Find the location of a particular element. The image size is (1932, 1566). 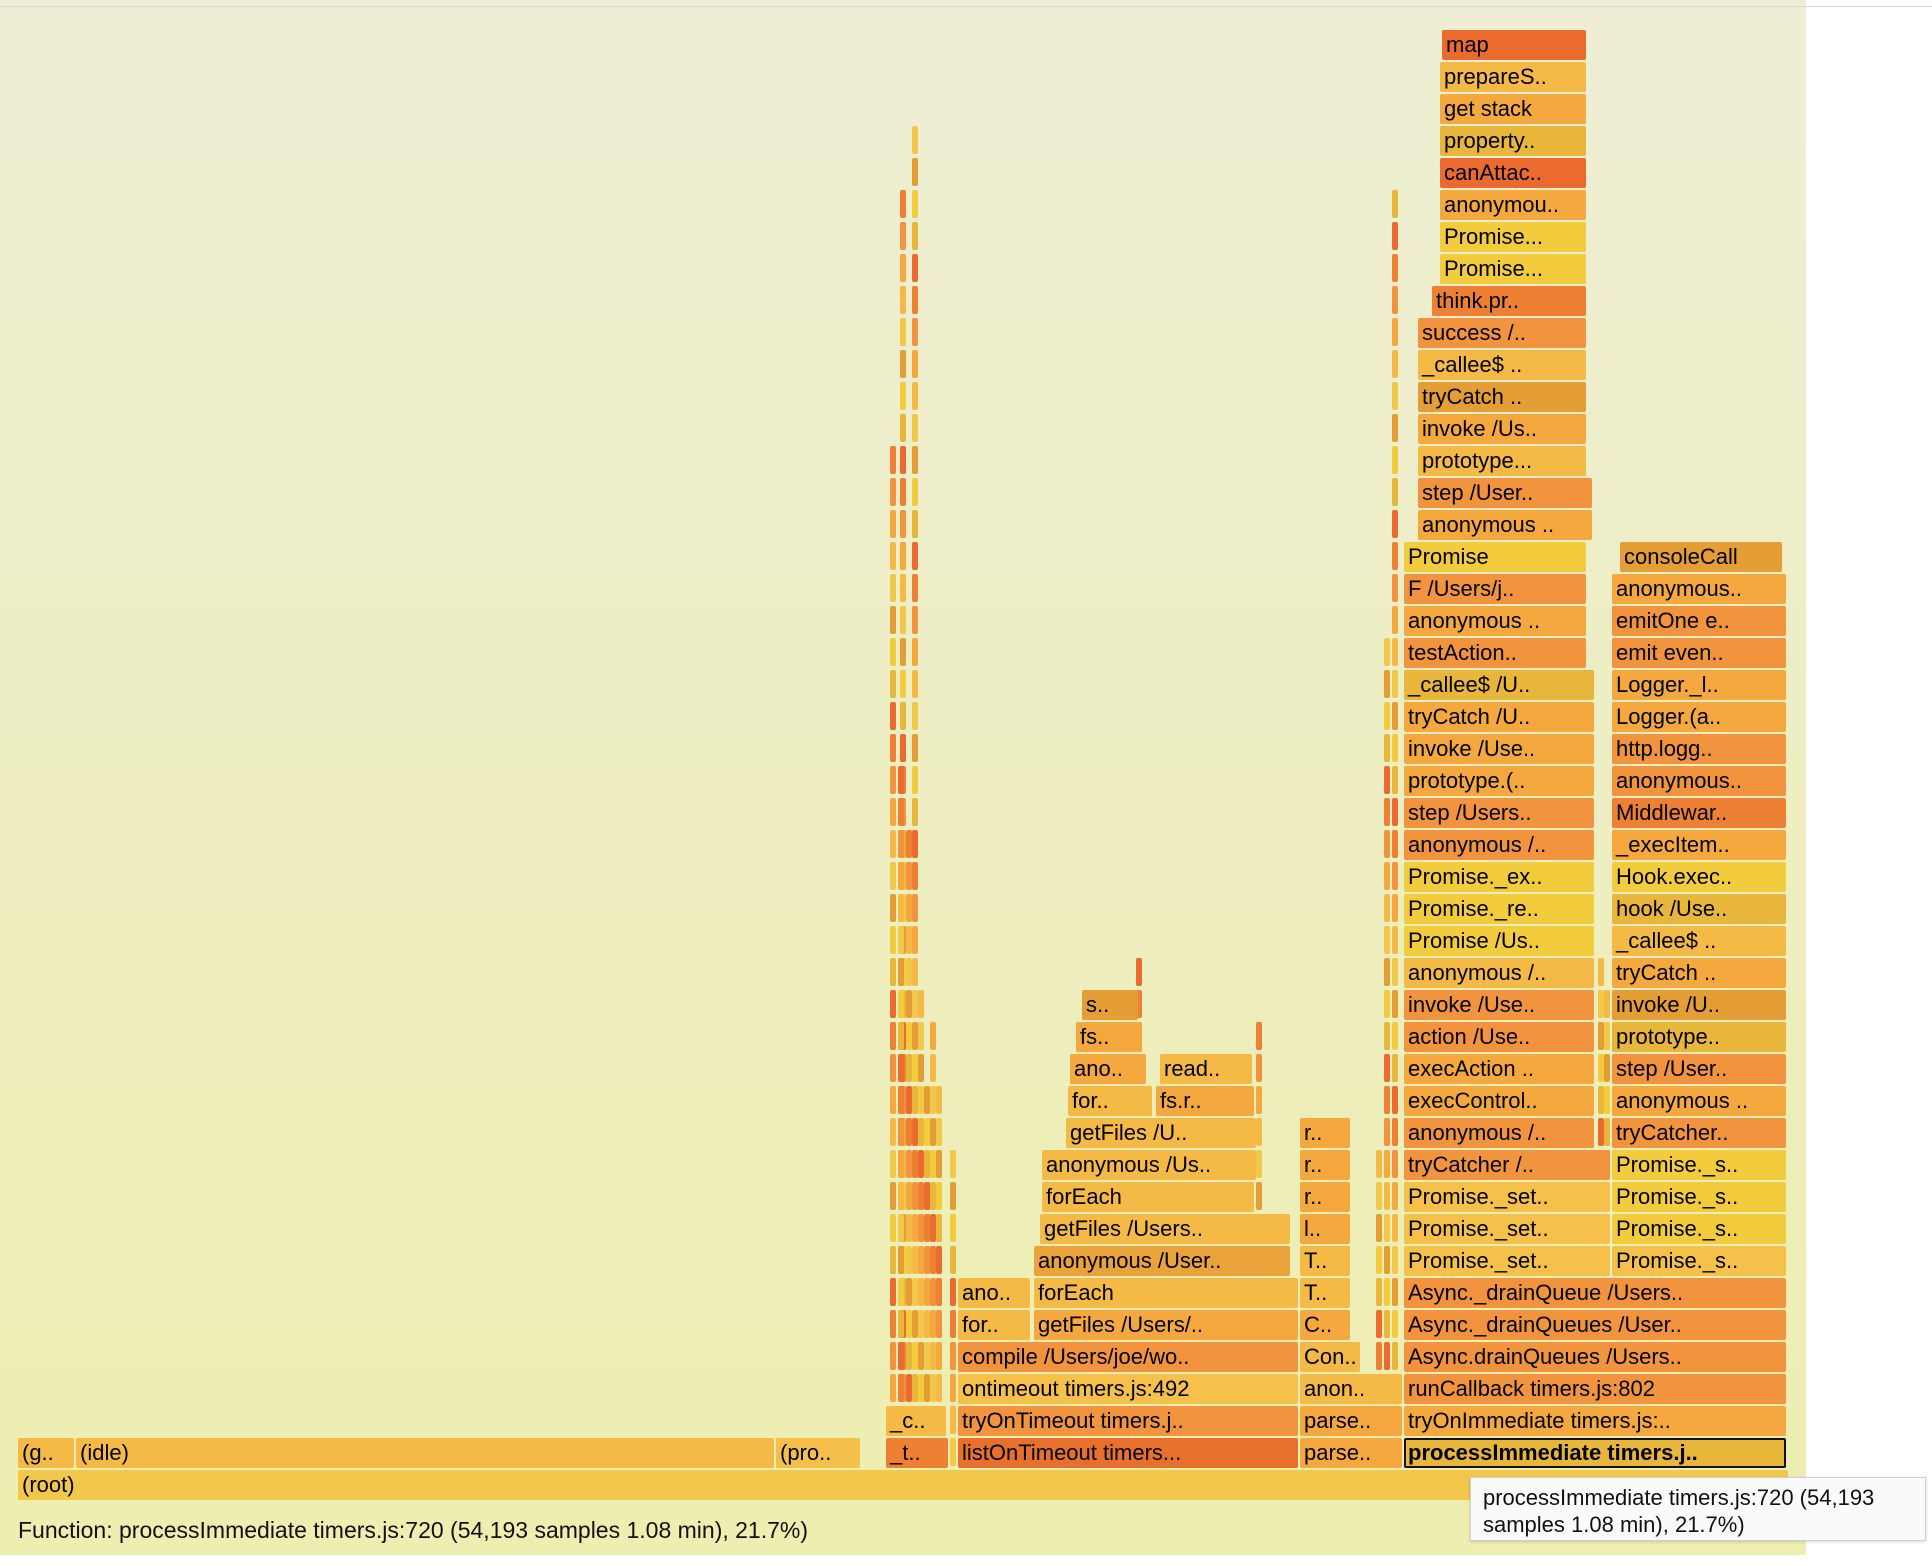

stack-frame: Con.. is located at coordinates (1330, 1357).